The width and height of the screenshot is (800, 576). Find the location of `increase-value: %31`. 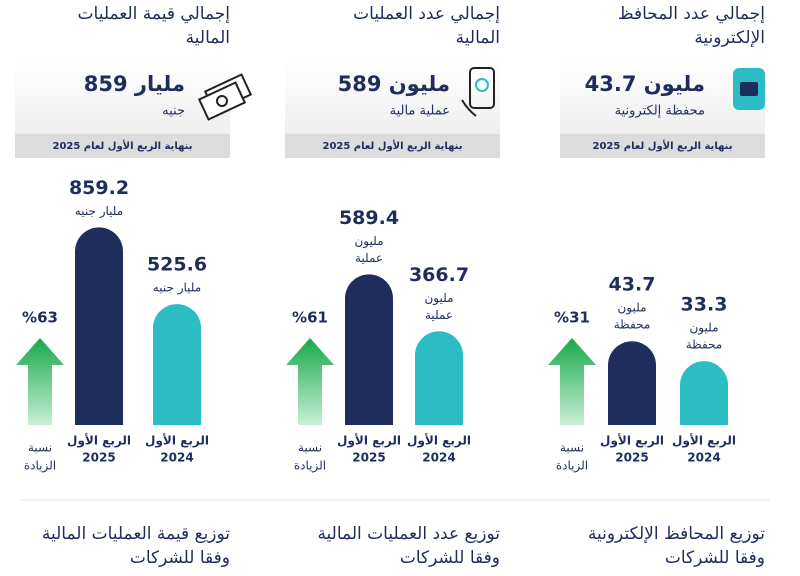

increase-value: %31 is located at coordinates (572, 318).